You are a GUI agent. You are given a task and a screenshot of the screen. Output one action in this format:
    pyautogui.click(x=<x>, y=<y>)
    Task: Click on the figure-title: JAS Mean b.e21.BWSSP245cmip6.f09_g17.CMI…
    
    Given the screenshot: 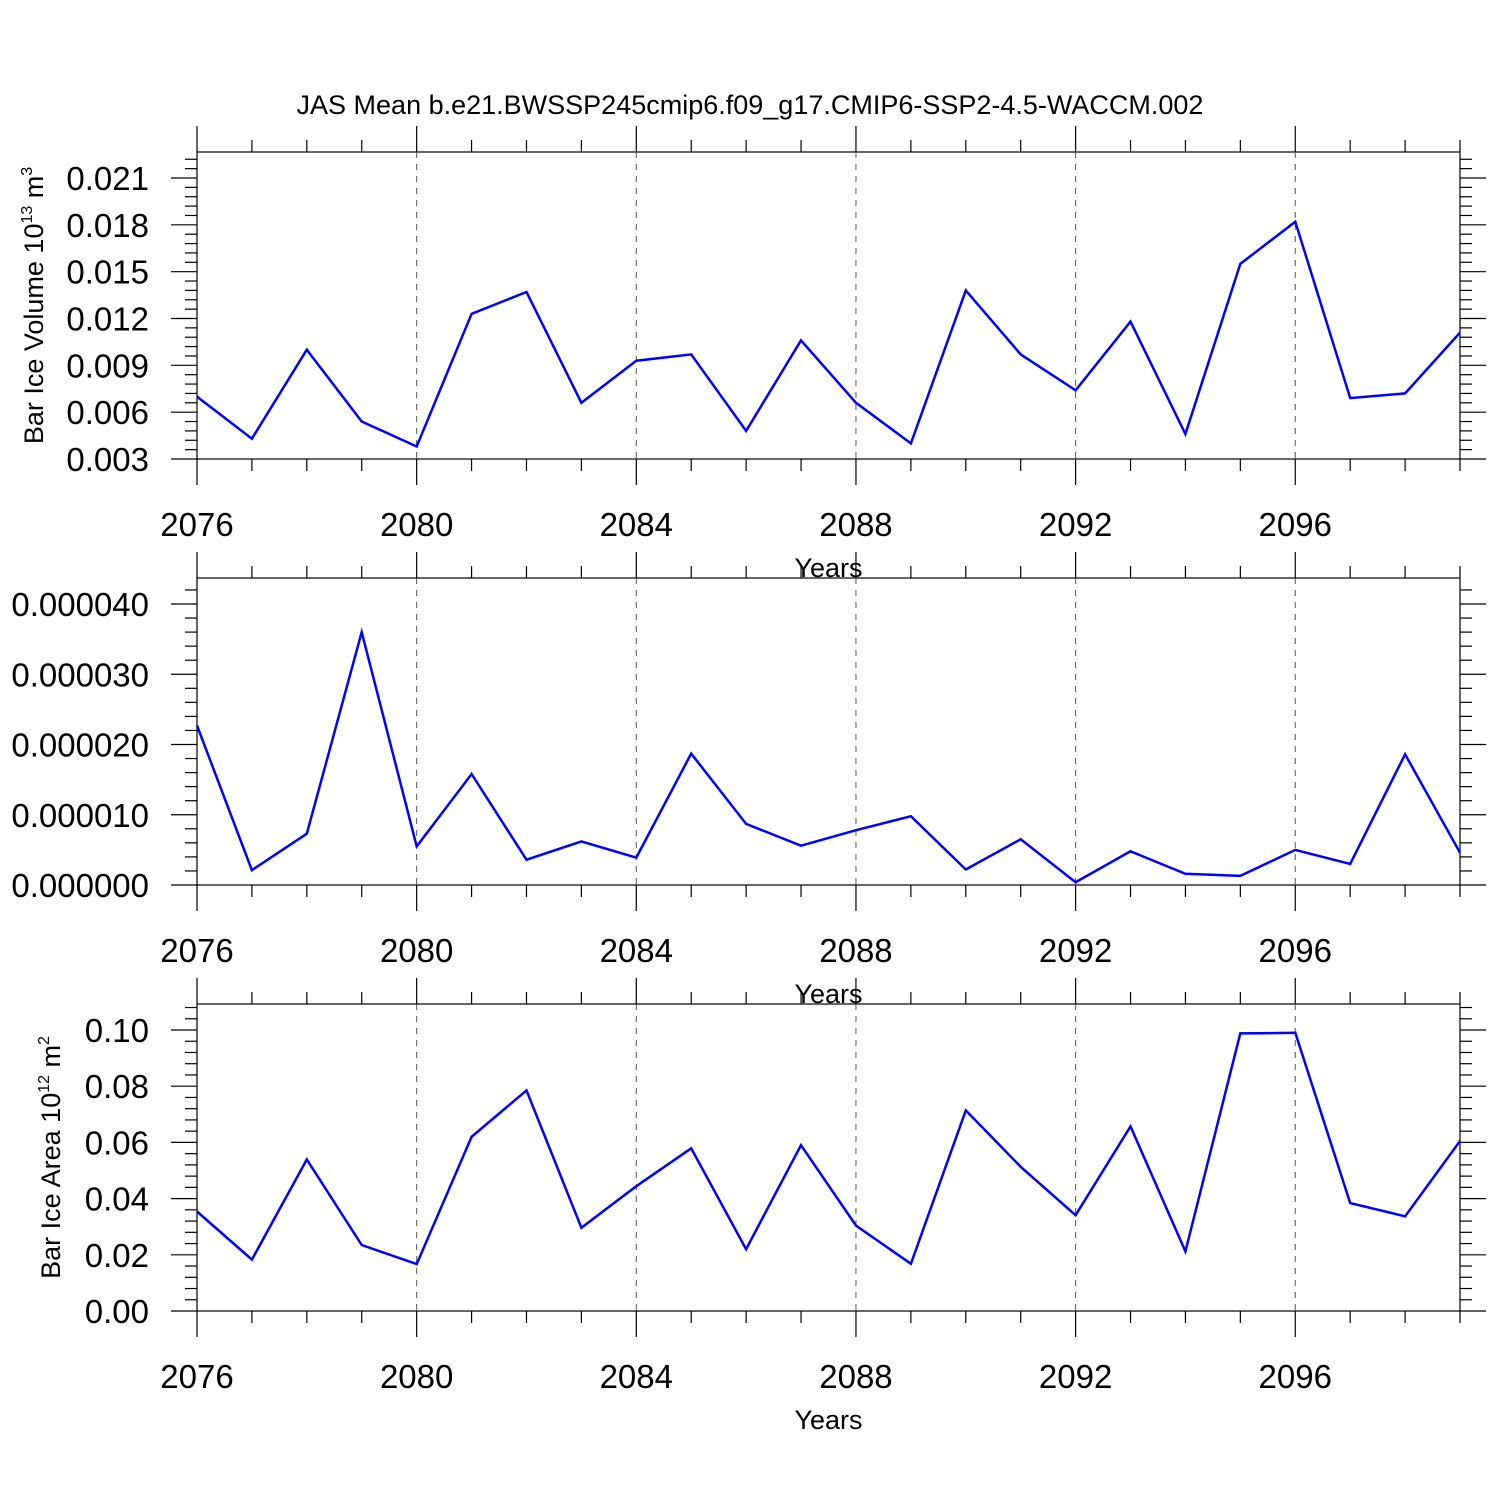 What is the action you would take?
    pyautogui.click(x=750, y=105)
    